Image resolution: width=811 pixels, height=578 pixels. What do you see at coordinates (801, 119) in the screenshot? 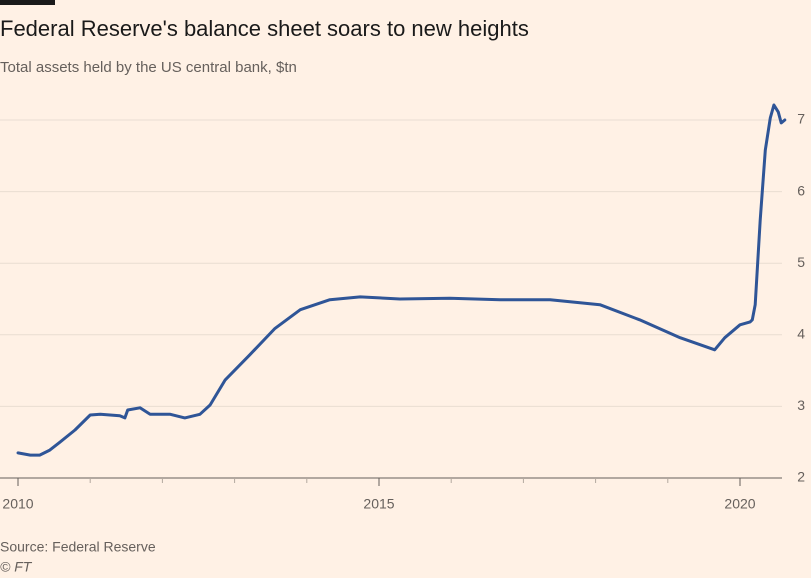
I see `y-tick-label: 7` at bounding box center [801, 119].